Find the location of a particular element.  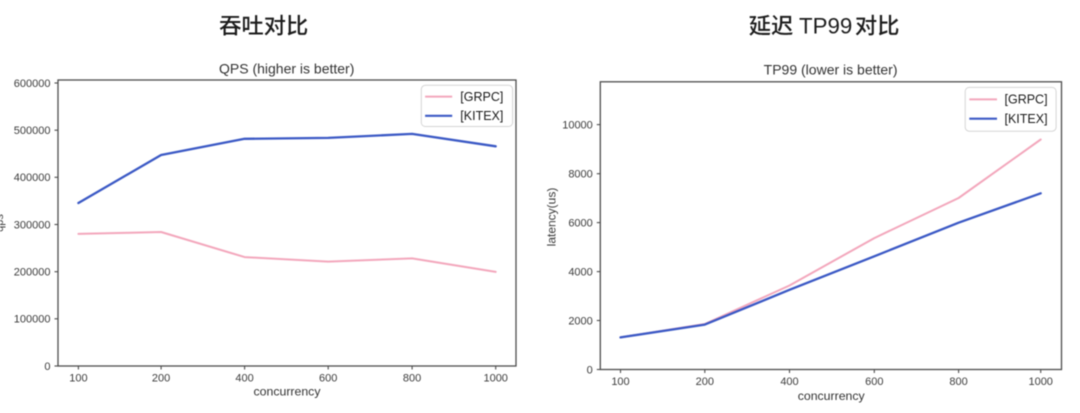

svg-text: 600000 is located at coordinates (32, 84).